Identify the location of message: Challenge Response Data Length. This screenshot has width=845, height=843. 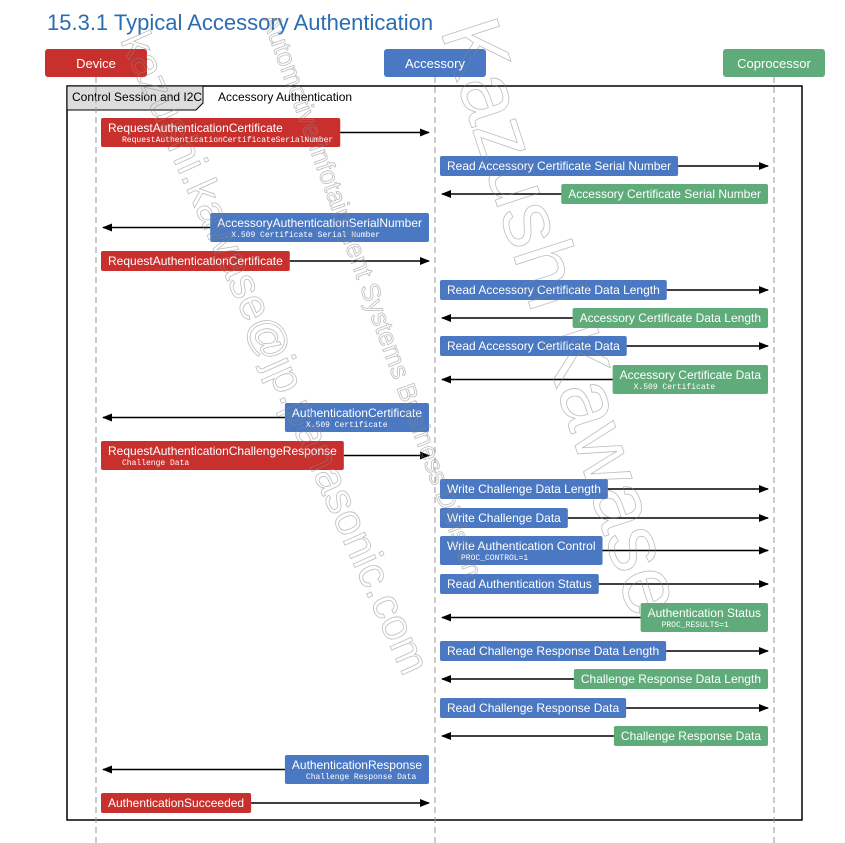
(604, 679).